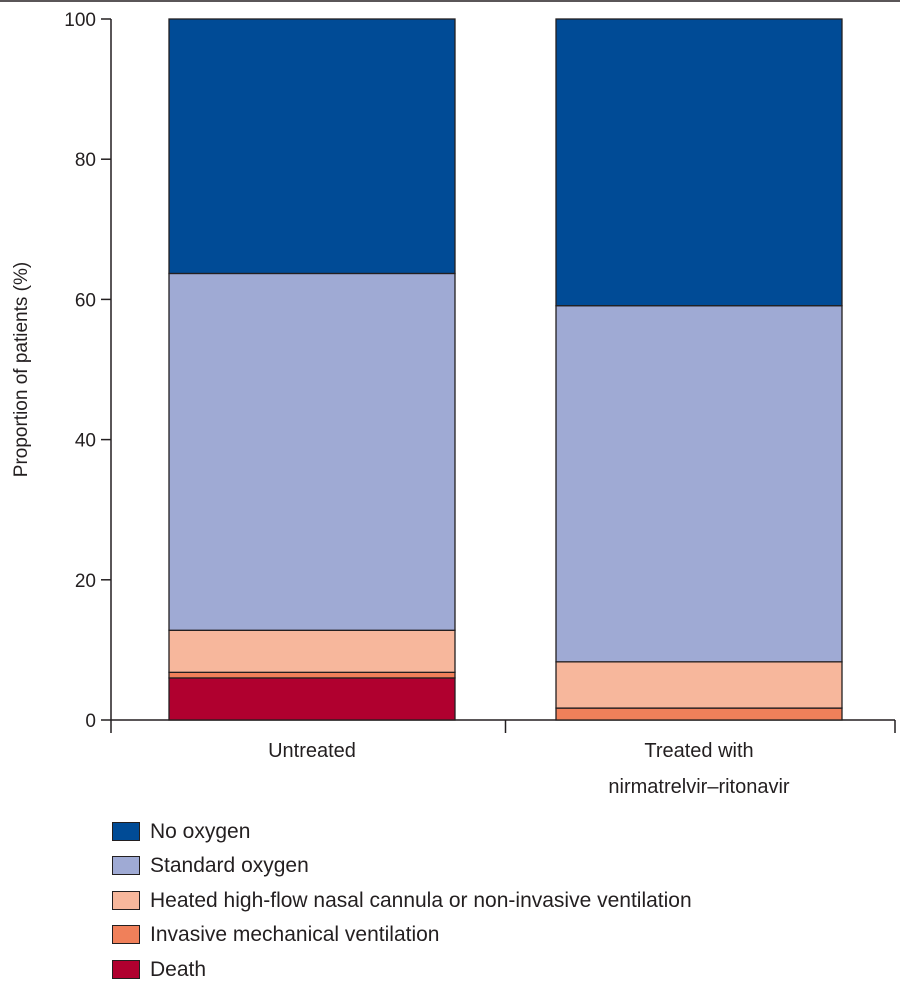 The width and height of the screenshot is (900, 987). What do you see at coordinates (402, 969) in the screenshot?
I see `legend-item: Death` at bounding box center [402, 969].